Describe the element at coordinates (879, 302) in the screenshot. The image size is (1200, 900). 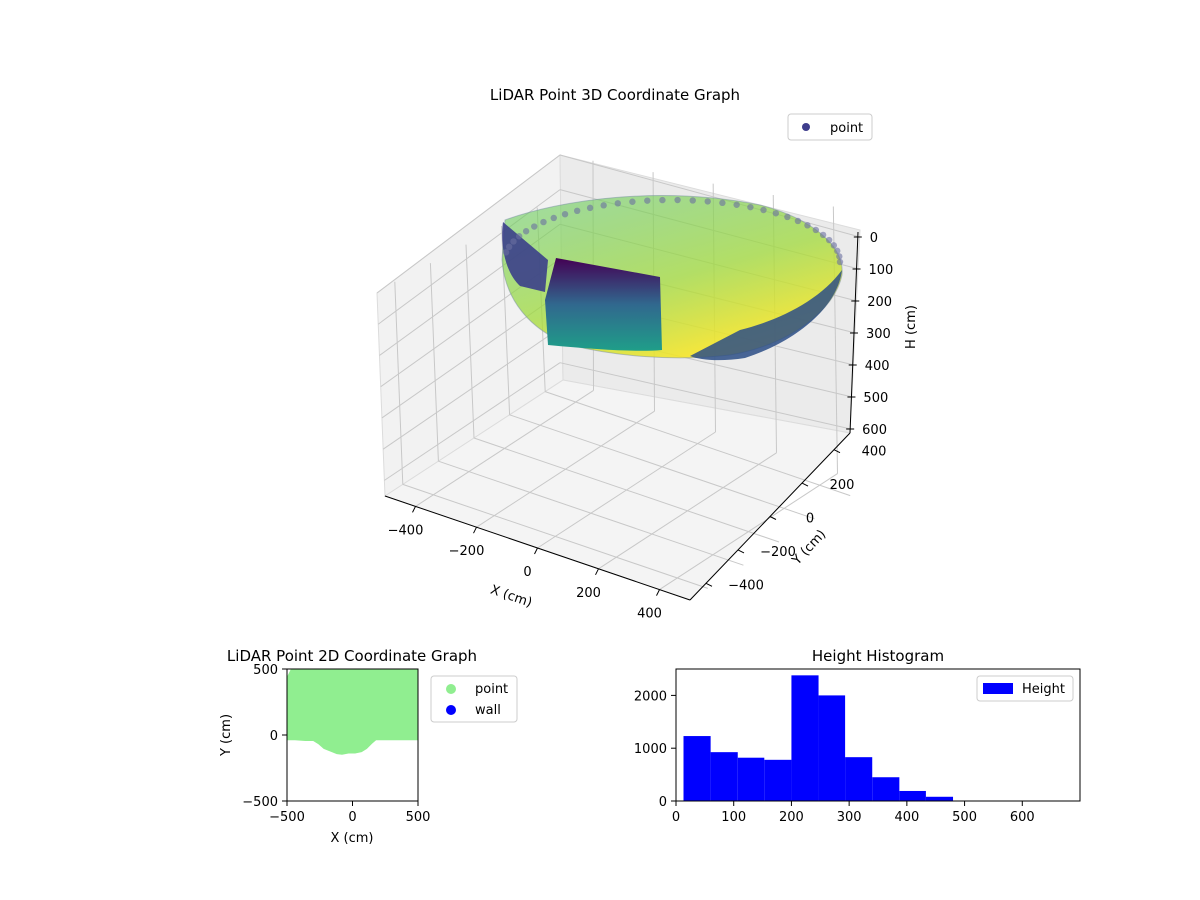
I see `z-tick-label-2: 200` at that location.